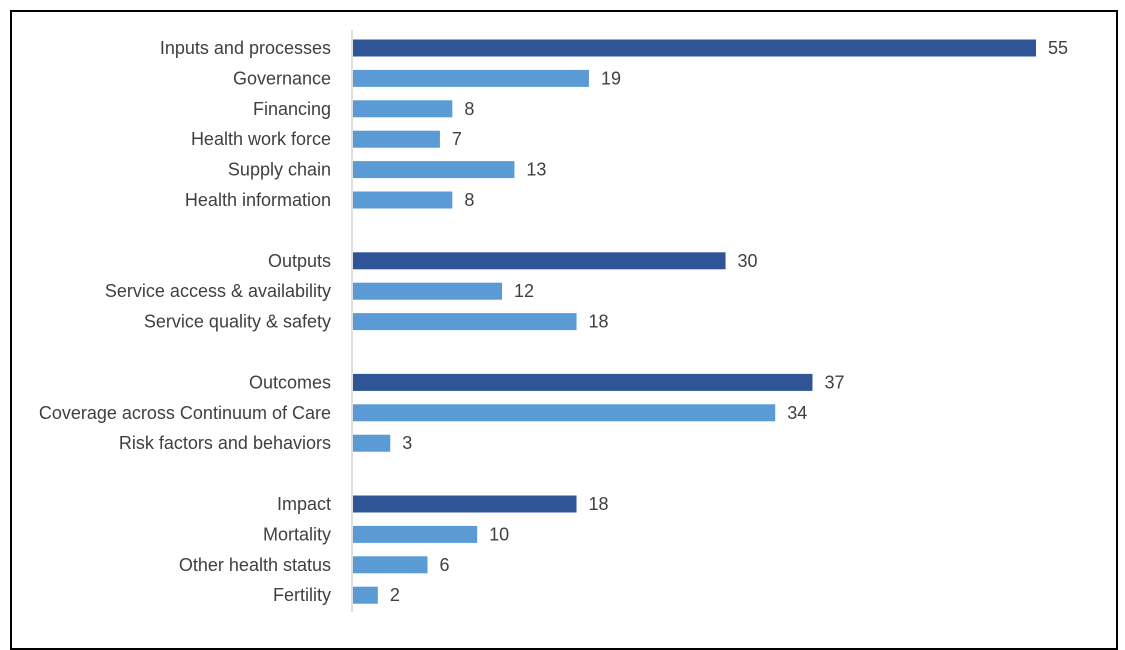 This screenshot has height=650, width=1125. I want to click on category-label: Outcomes, so click(290, 382).